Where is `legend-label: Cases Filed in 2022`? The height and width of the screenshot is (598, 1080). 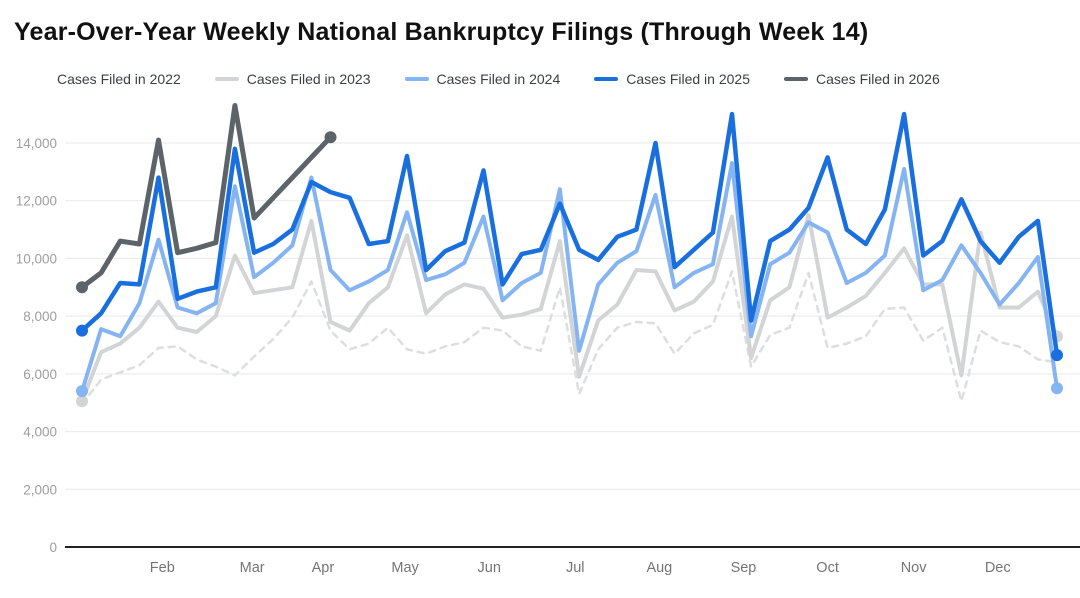 legend-label: Cases Filed in 2022 is located at coordinates (119, 79).